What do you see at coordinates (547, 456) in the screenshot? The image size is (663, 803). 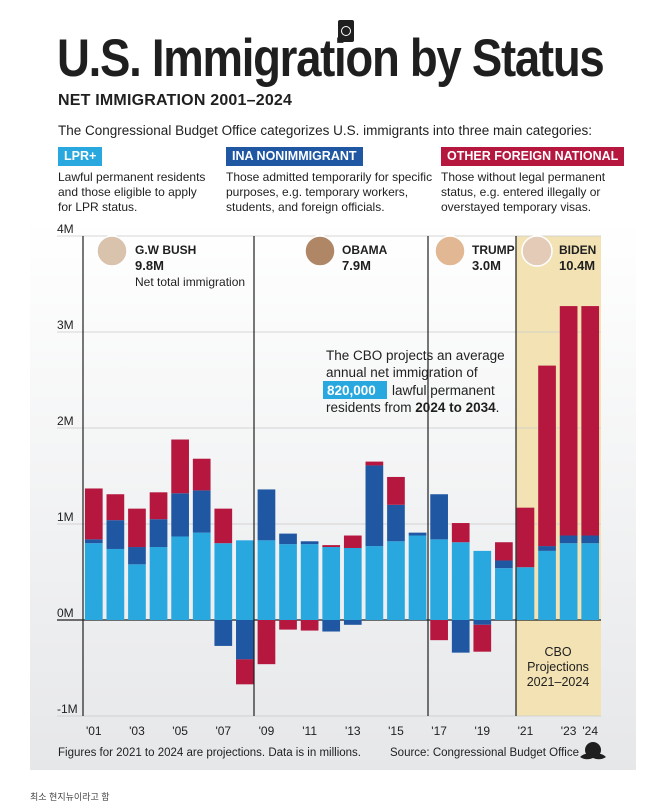 I see `bar-other-2022` at bounding box center [547, 456].